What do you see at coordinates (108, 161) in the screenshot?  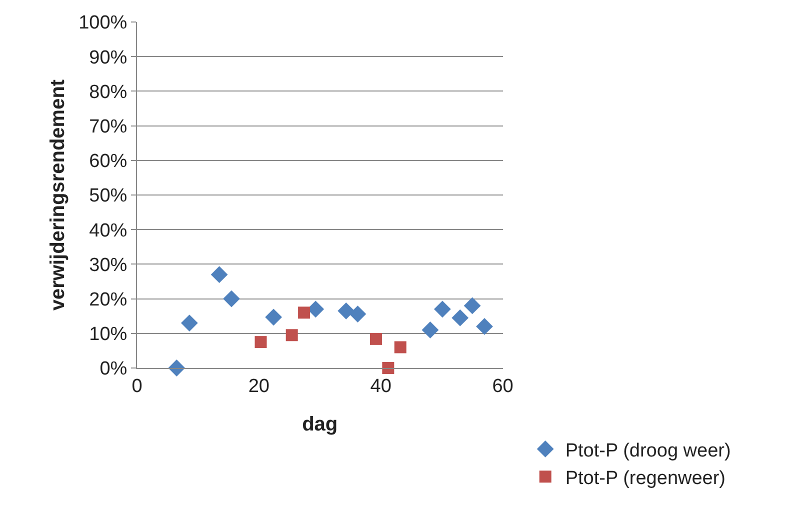 I see `y-tick-label: 60%` at bounding box center [108, 161].